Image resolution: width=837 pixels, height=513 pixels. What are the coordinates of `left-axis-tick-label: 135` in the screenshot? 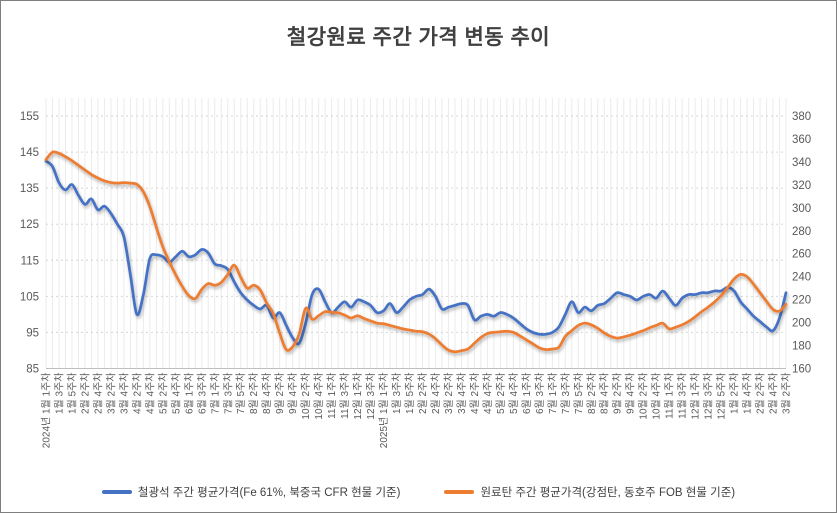 It's located at (29, 189).